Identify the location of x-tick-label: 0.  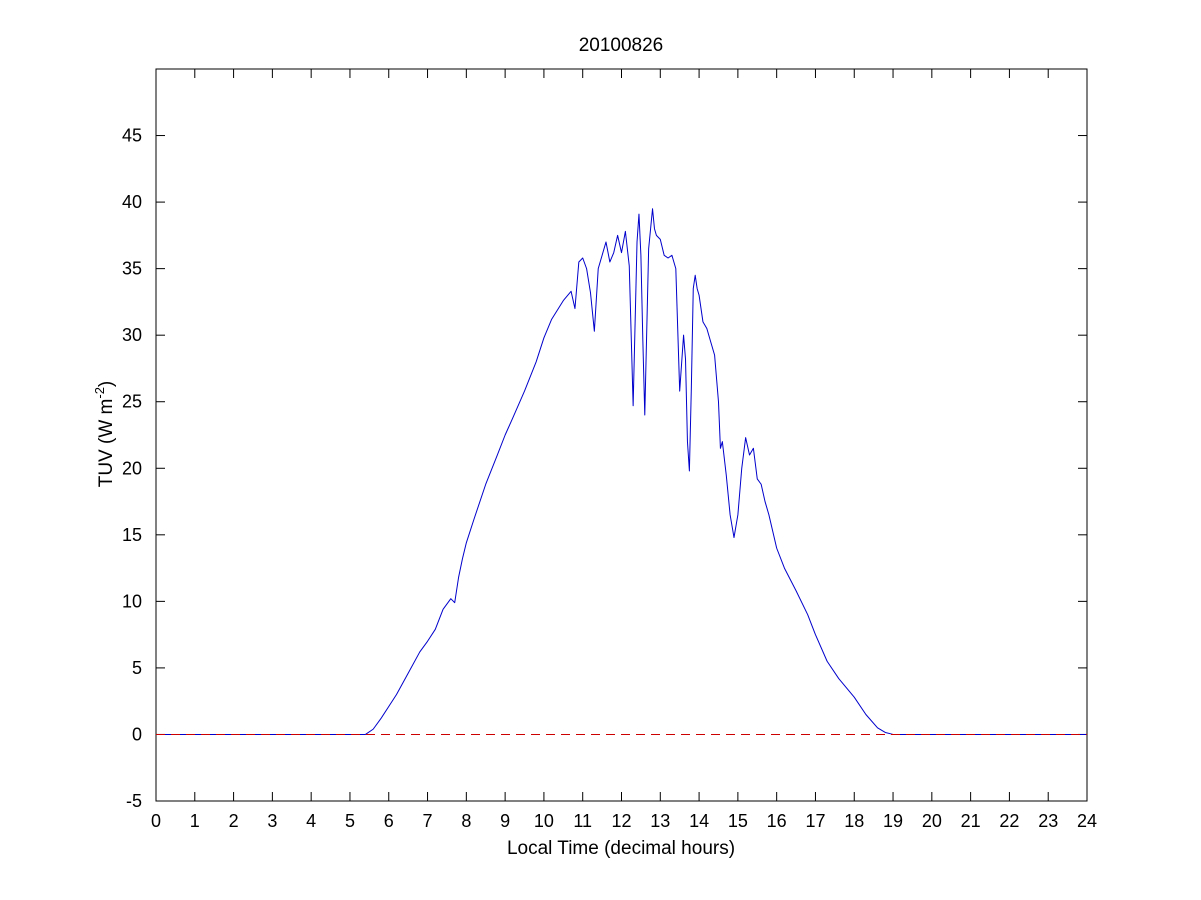
(156, 821).